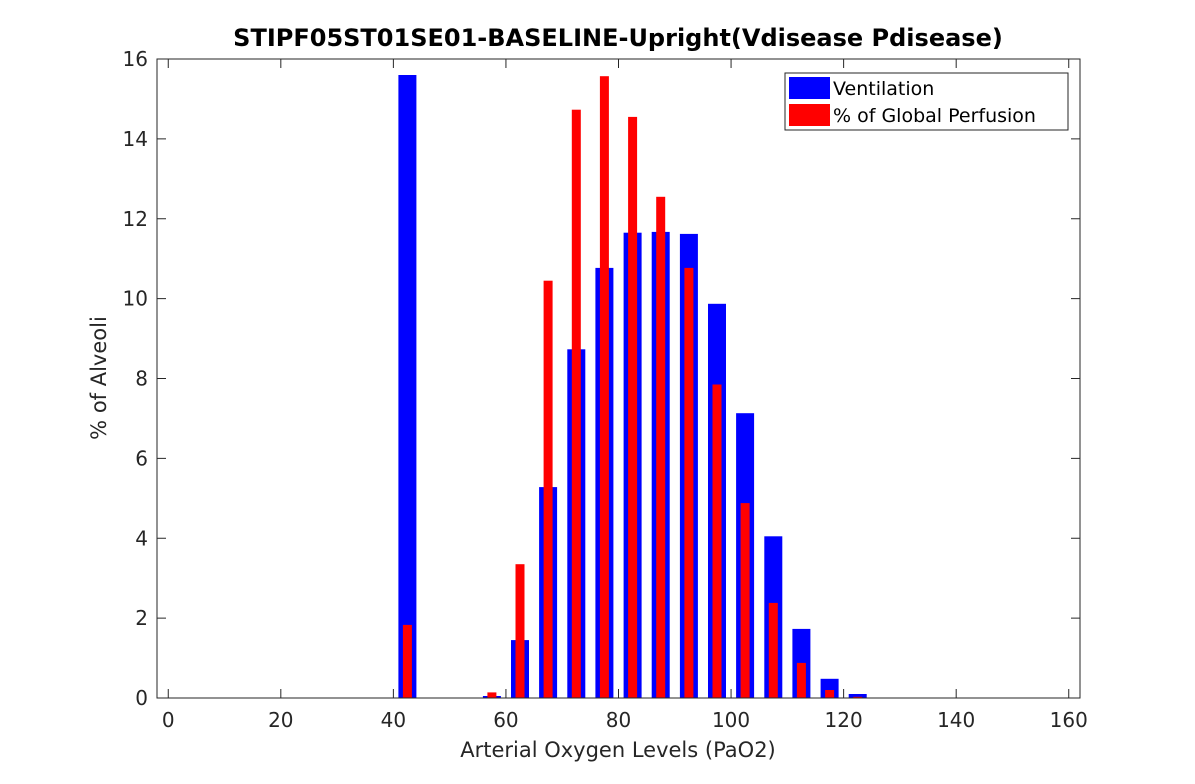  Describe the element at coordinates (135, 219) in the screenshot. I see `y-tick-label-6: 12` at that location.